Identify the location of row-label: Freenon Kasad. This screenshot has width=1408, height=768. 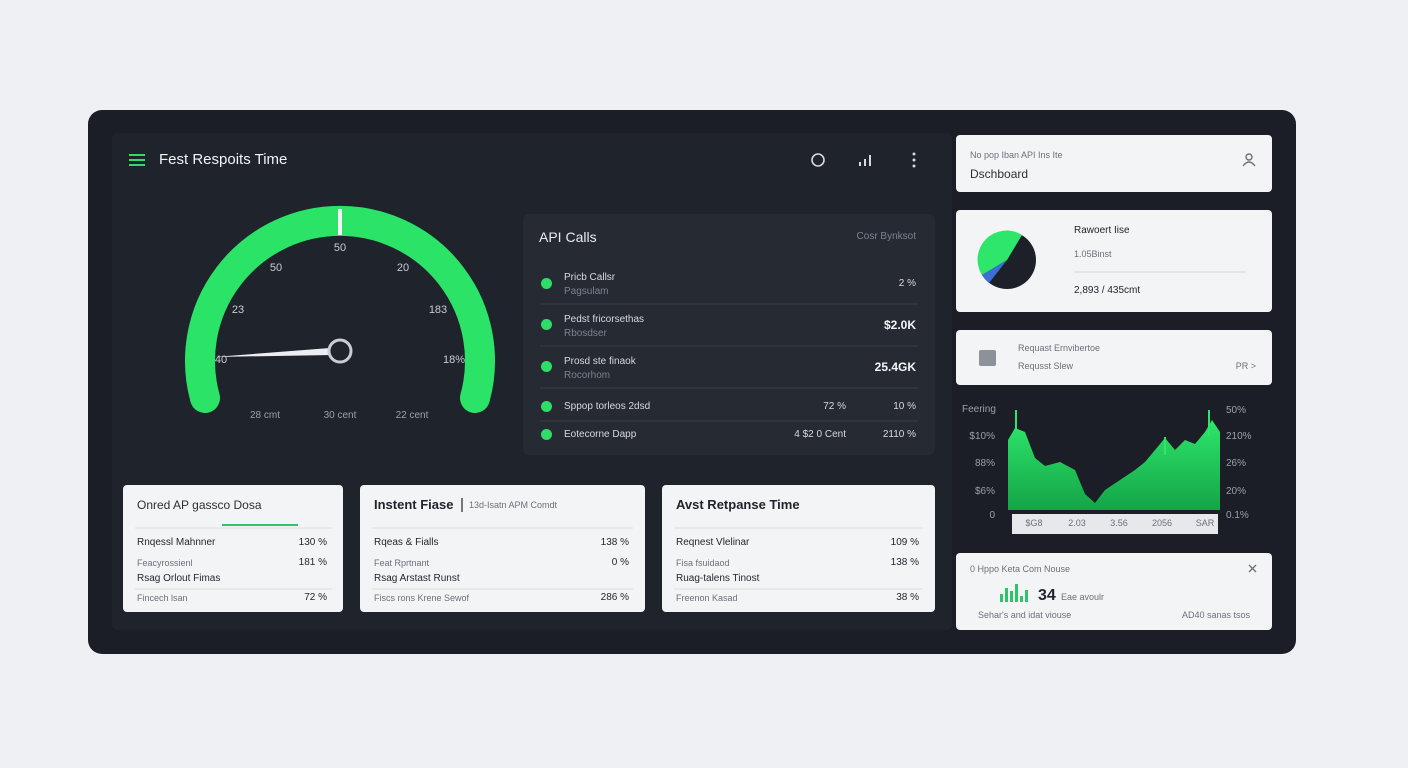
(707, 598).